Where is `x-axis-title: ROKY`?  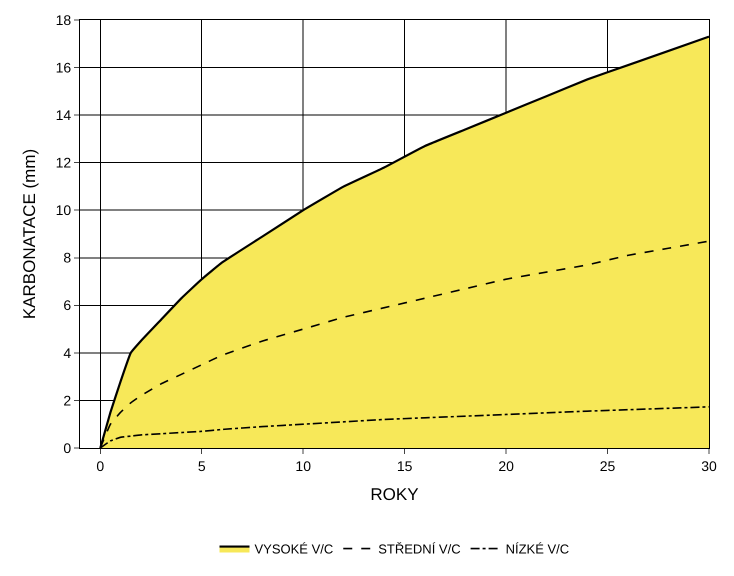 x-axis-title: ROKY is located at coordinates (394, 494).